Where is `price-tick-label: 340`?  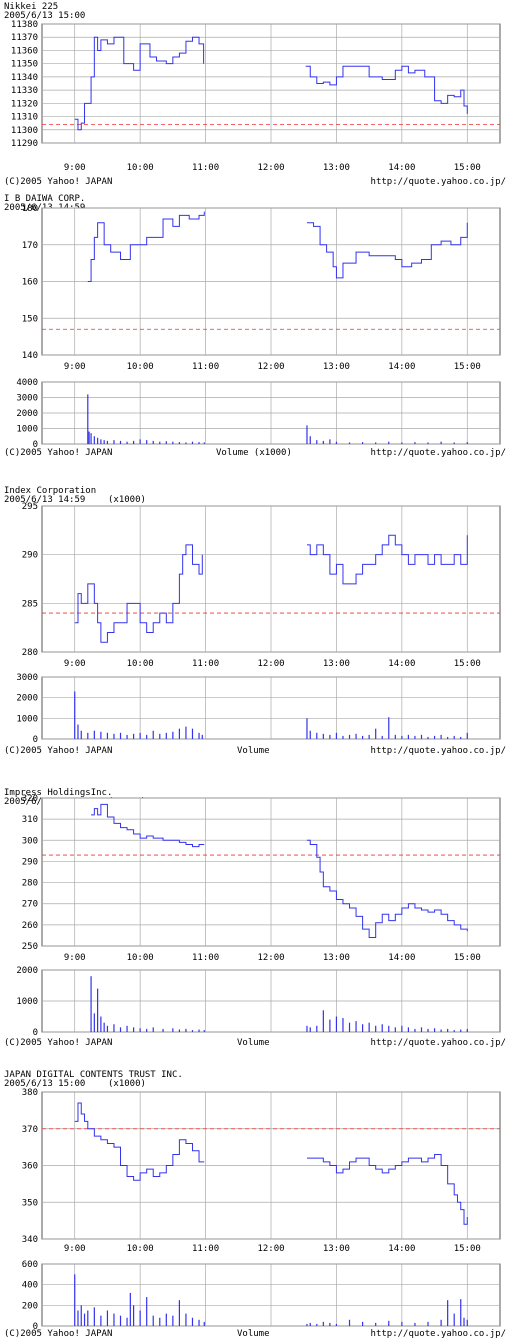 price-tick-label: 340 is located at coordinates (30, 1240).